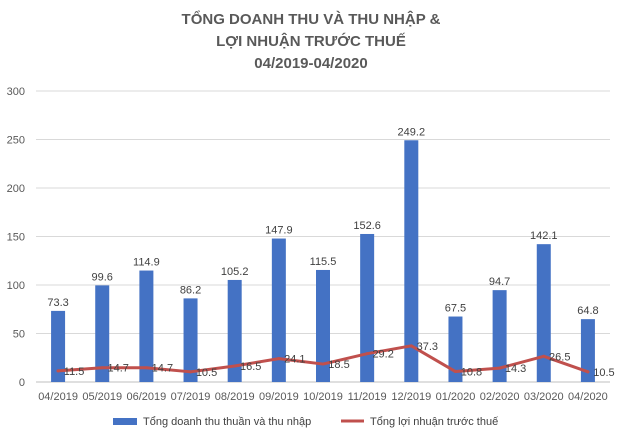 The image size is (623, 440). Describe the element at coordinates (235, 397) in the screenshot. I see `x-tick-label: 08/2019` at that location.